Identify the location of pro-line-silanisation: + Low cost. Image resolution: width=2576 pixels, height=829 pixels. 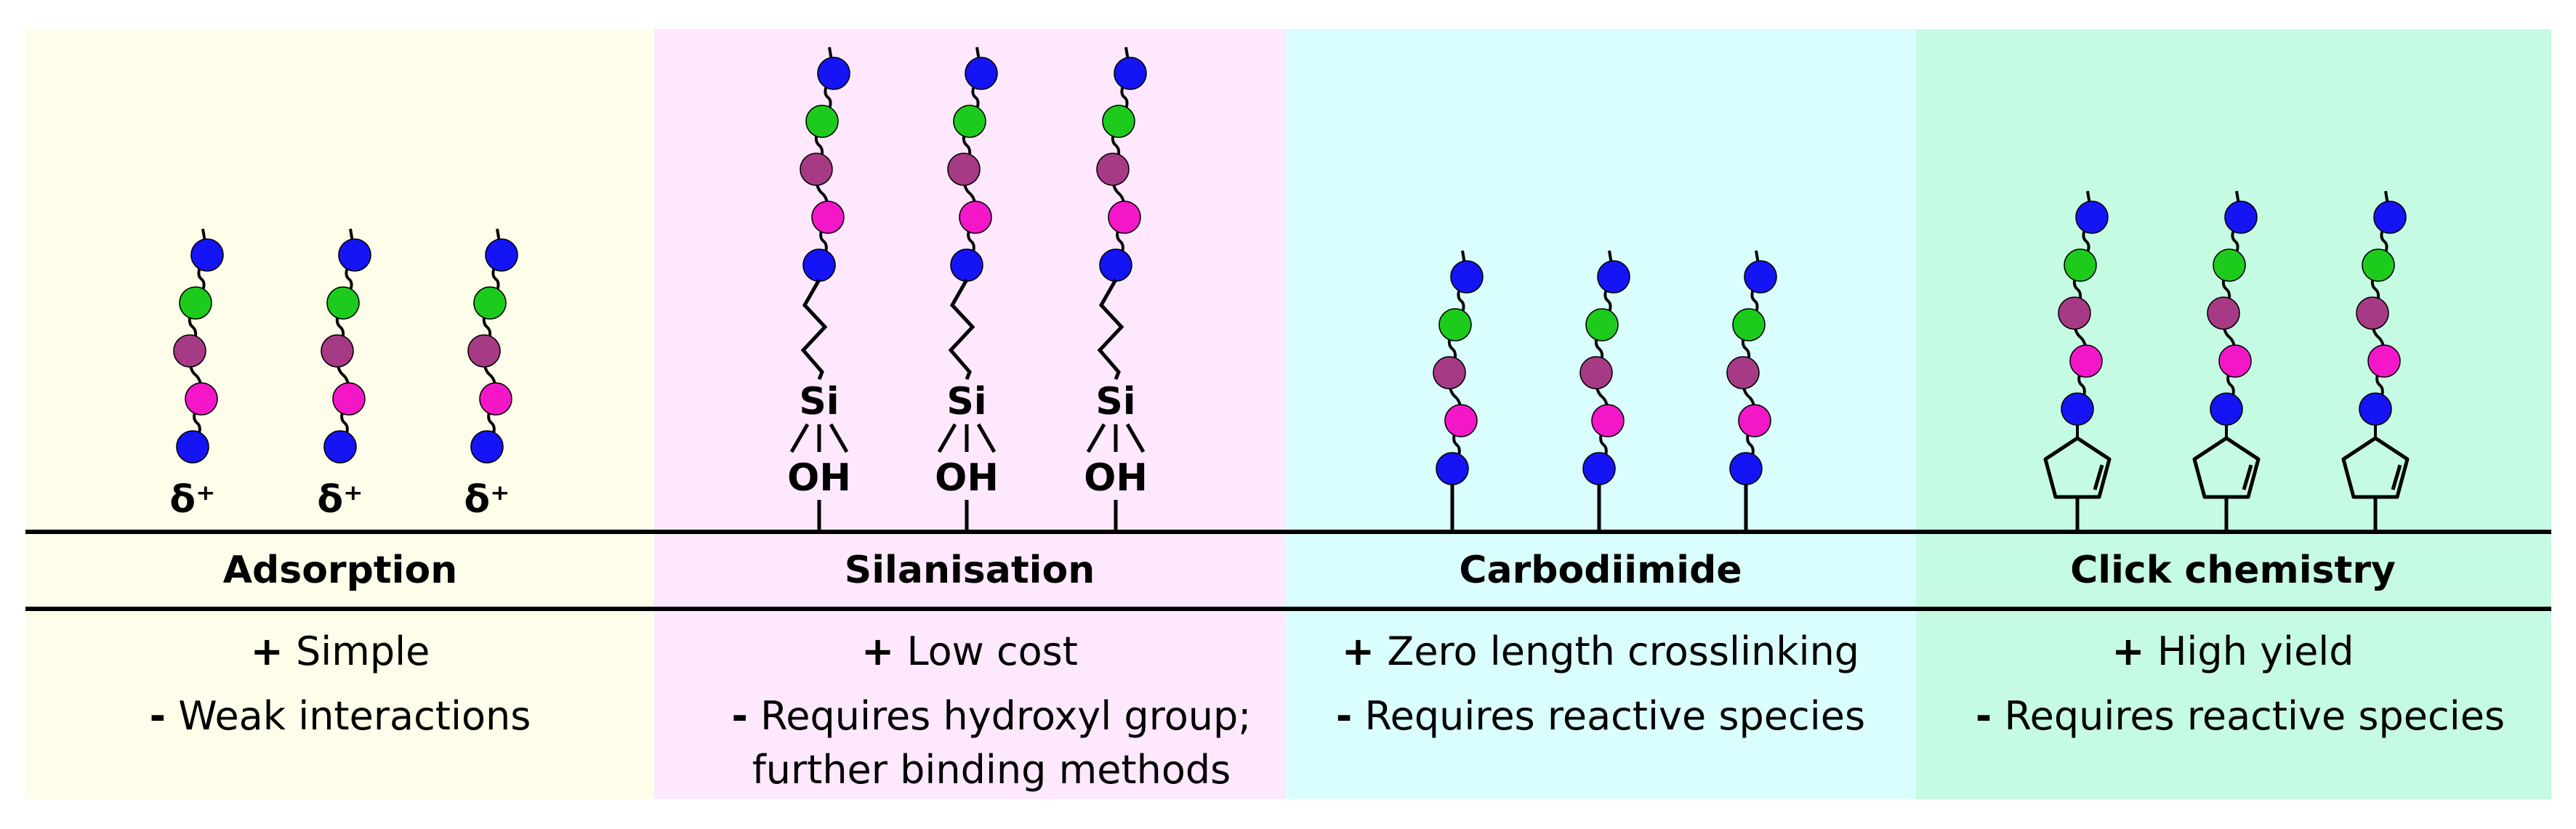
(969, 651).